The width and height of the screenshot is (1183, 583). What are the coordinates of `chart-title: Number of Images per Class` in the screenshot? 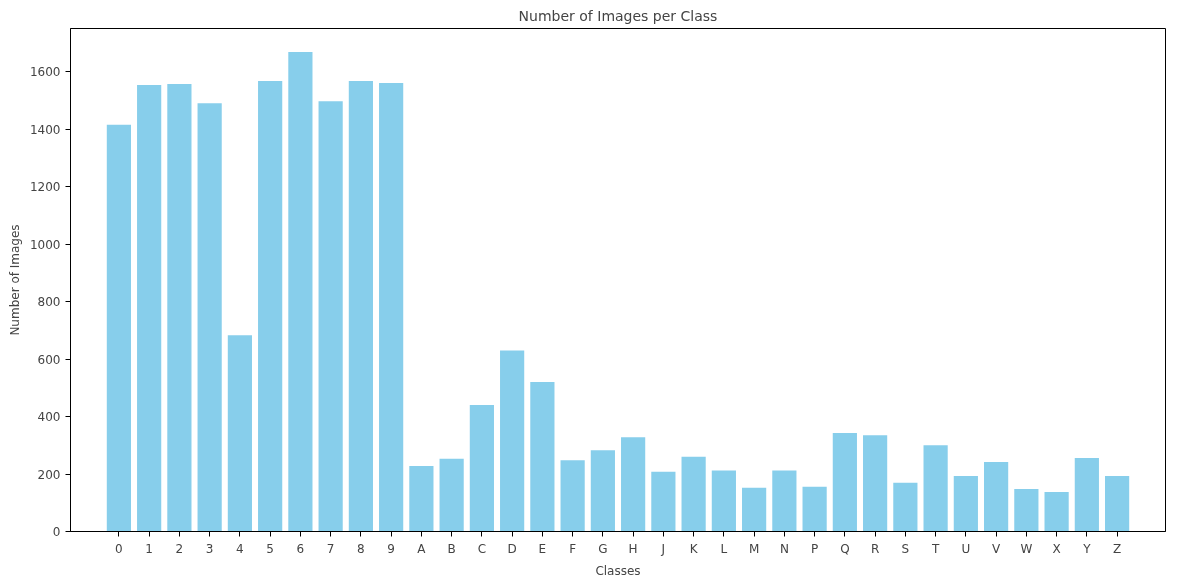 It's located at (618, 15).